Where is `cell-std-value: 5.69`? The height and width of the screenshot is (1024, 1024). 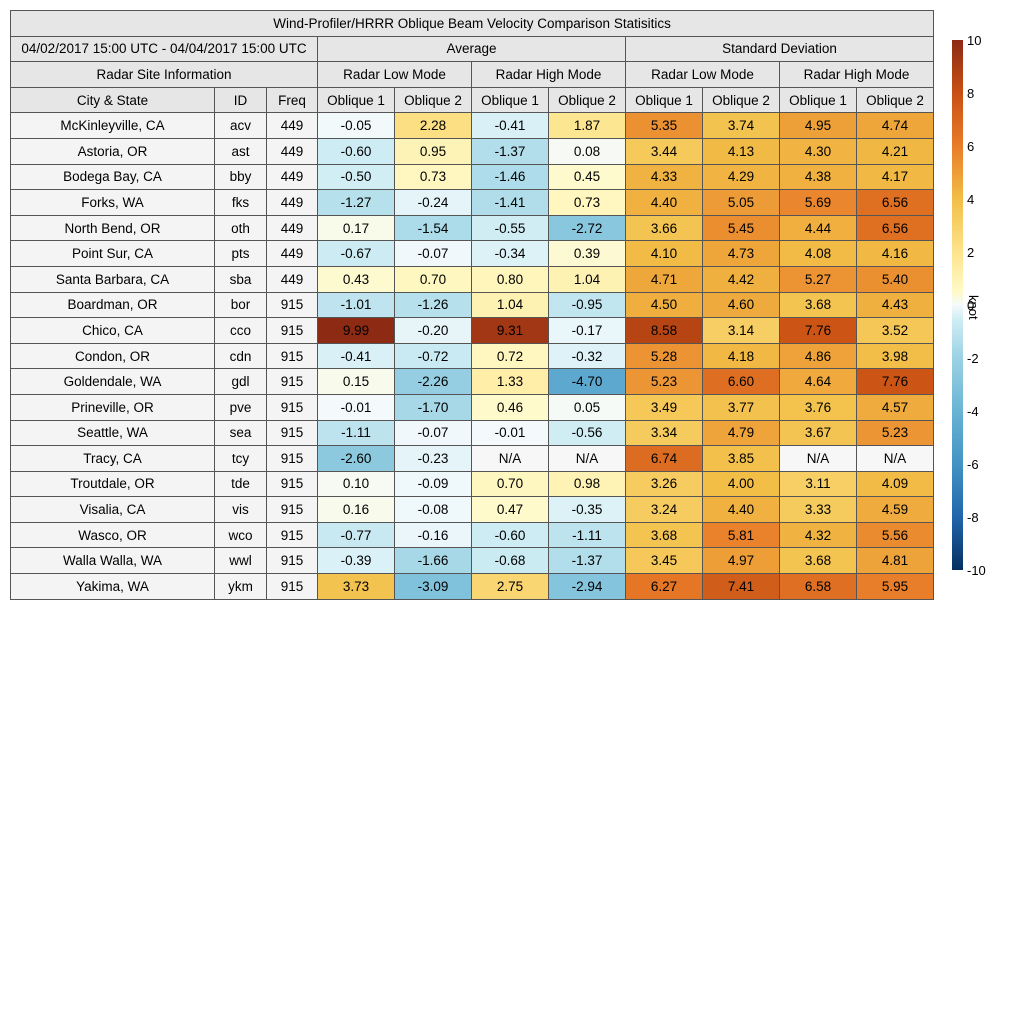
cell-std-value: 5.69 is located at coordinates (818, 202).